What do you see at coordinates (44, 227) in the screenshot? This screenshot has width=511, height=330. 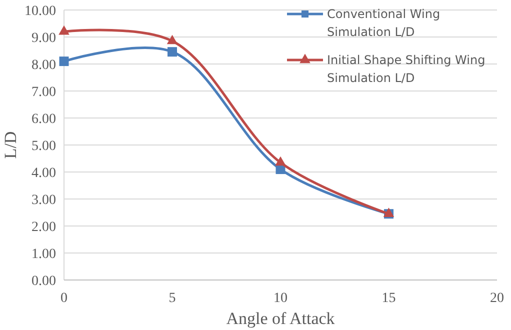 I see `y-tick-label: 2.00` at bounding box center [44, 227].